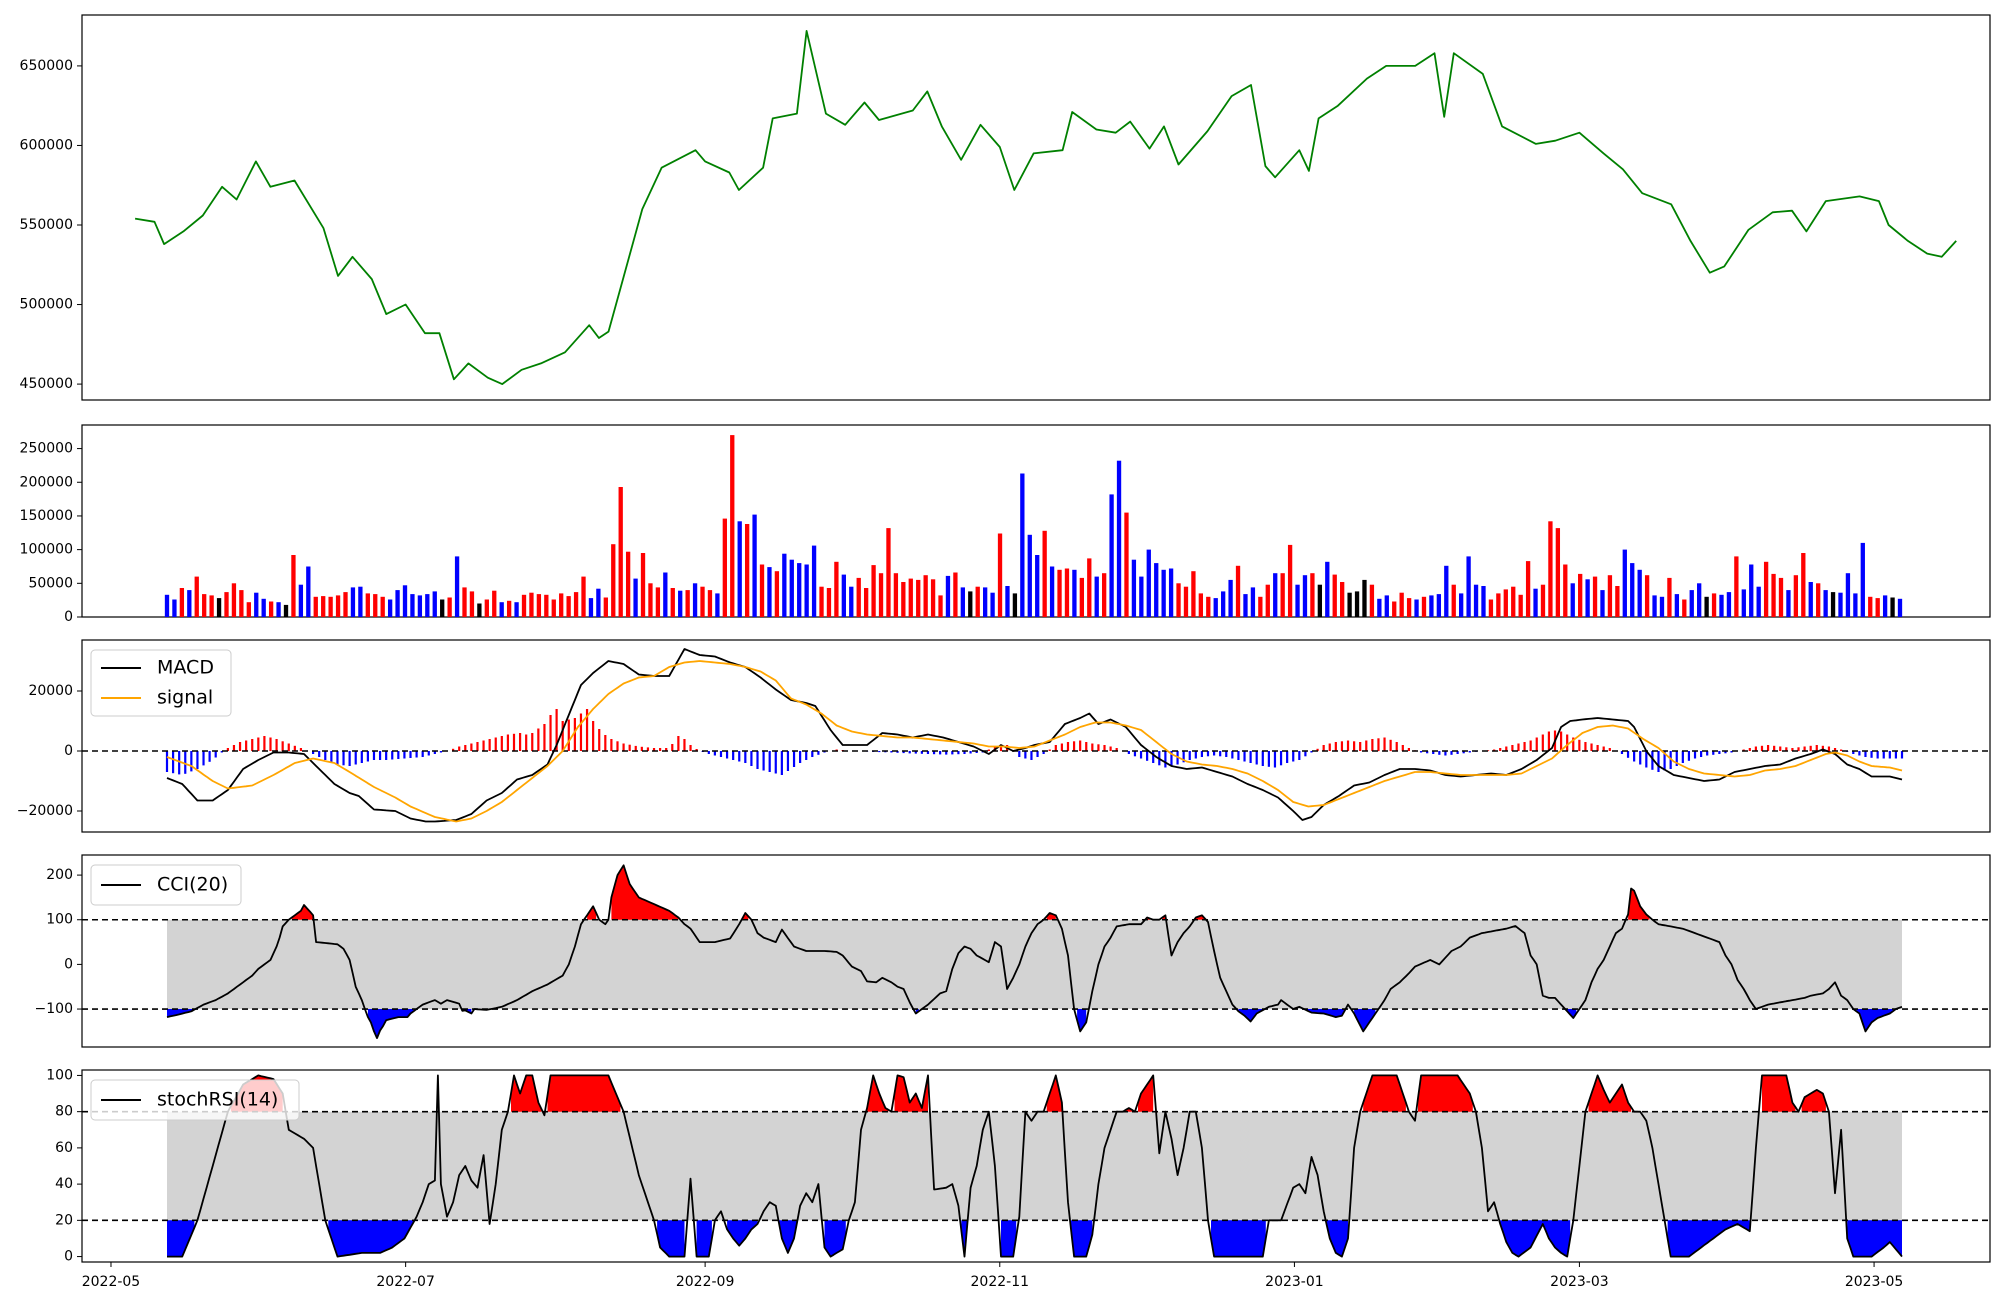 This screenshot has width=2000, height=1300. Describe the element at coordinates (1034, 741) in the screenshot. I see `macd-series-signal-line` at that location.